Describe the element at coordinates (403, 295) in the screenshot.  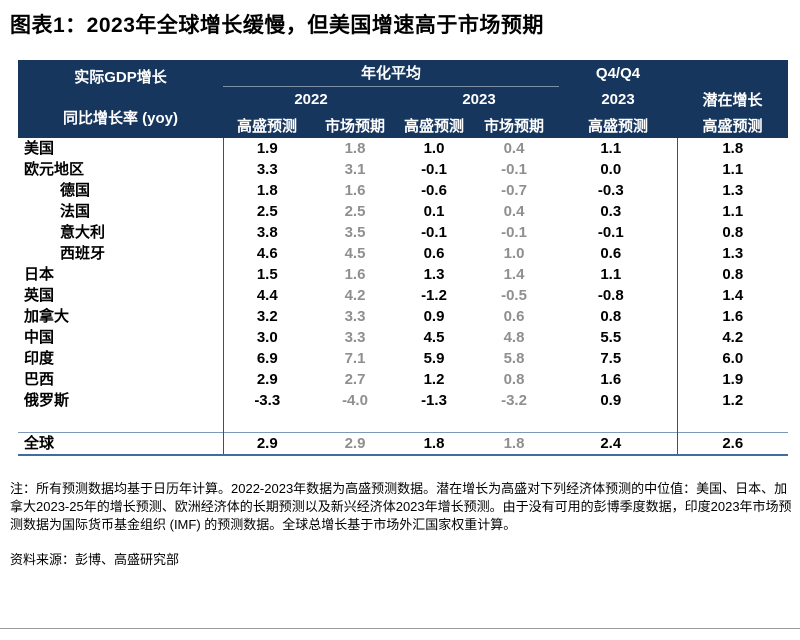
I see `country-row: 英国 4.4 4.2 -1.2 -0.5 -0.8 1.4` at that location.